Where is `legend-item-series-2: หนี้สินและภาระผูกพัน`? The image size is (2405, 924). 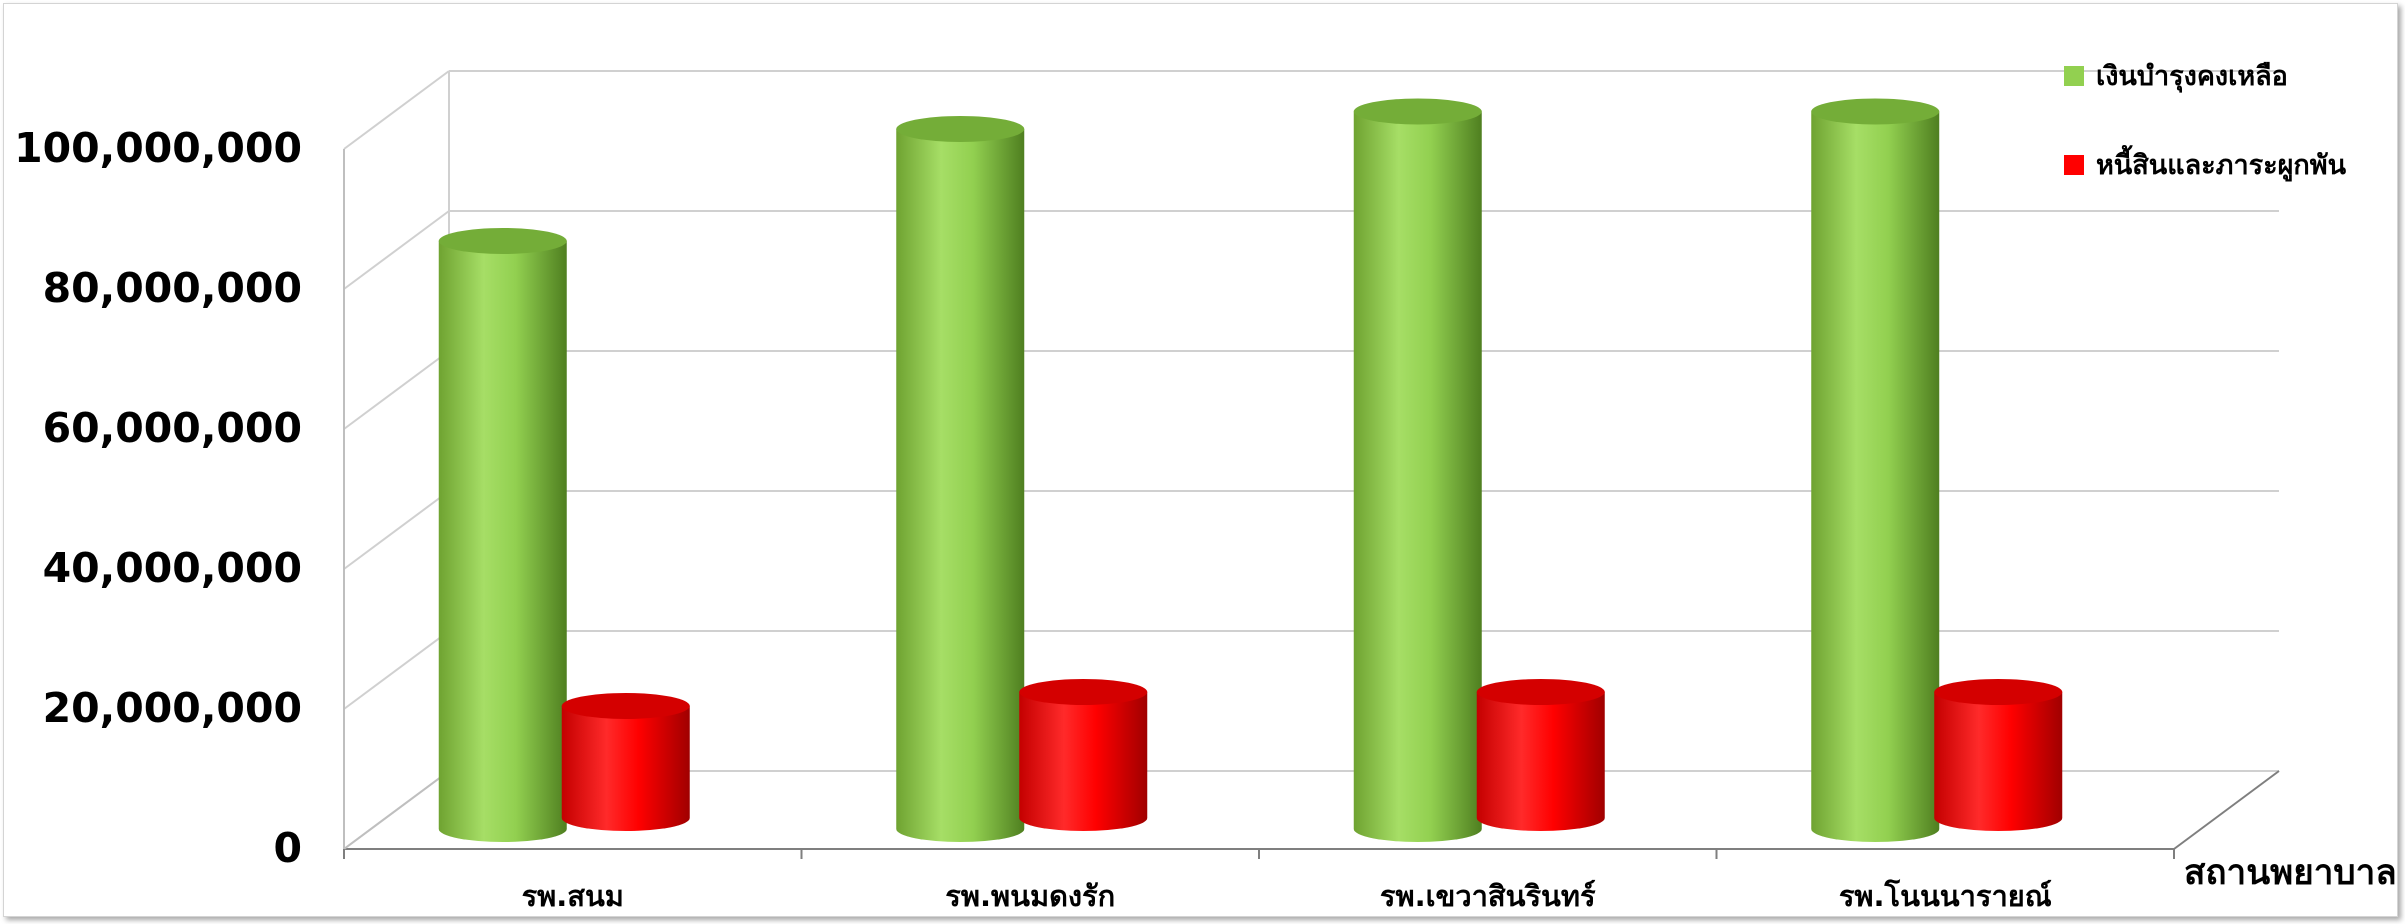
legend-item-series-2: หนี้สินและภาระผูกพัน is located at coordinates (2205, 164).